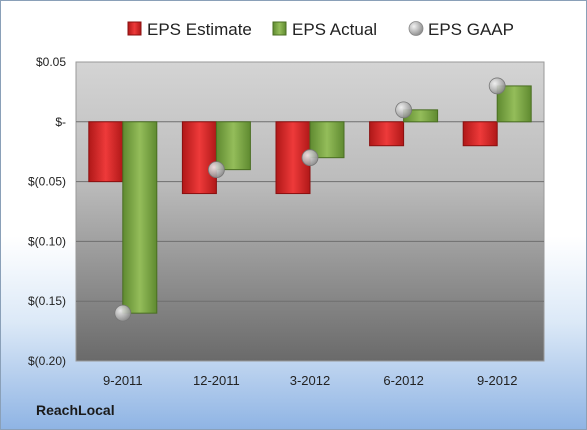 The height and width of the screenshot is (430, 587). I want to click on marker-eps-gaap-9-2011, so click(123, 313).